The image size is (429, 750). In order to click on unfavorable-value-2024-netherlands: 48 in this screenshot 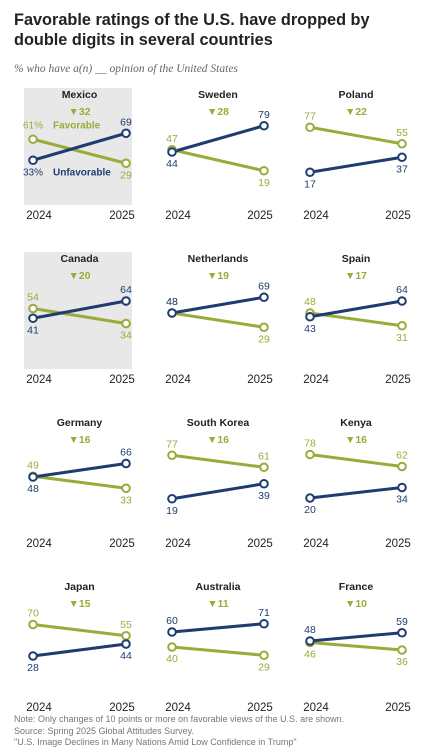, I will do `click(172, 302)`.